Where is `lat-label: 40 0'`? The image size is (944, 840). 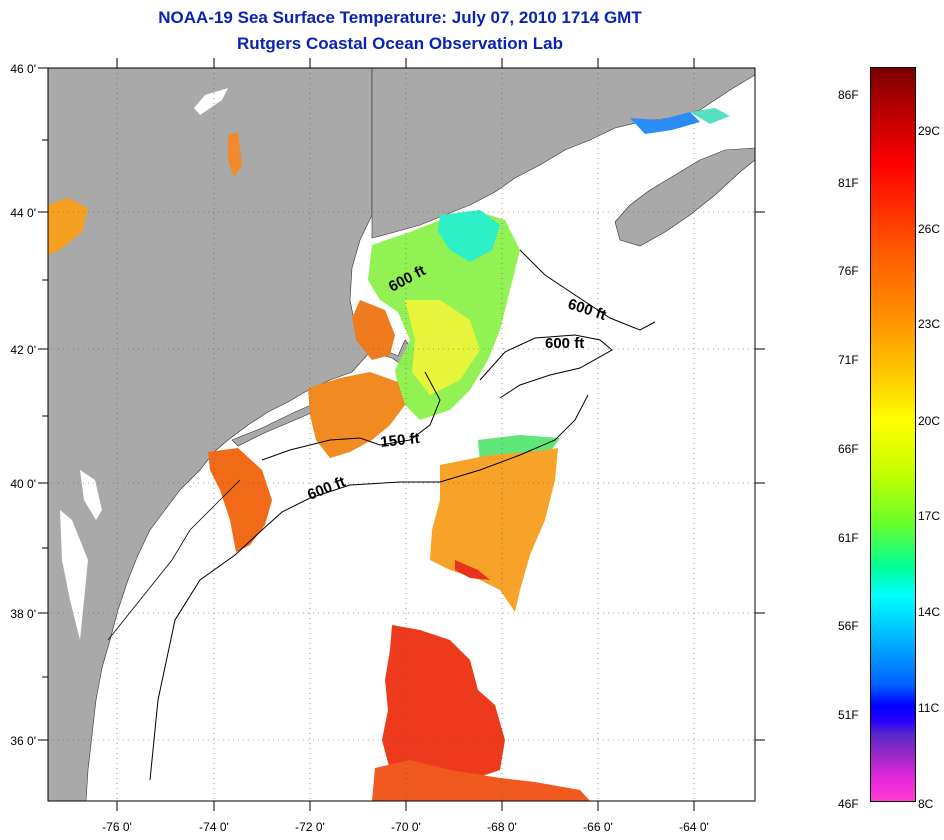
lat-label: 40 0' is located at coordinates (23, 484).